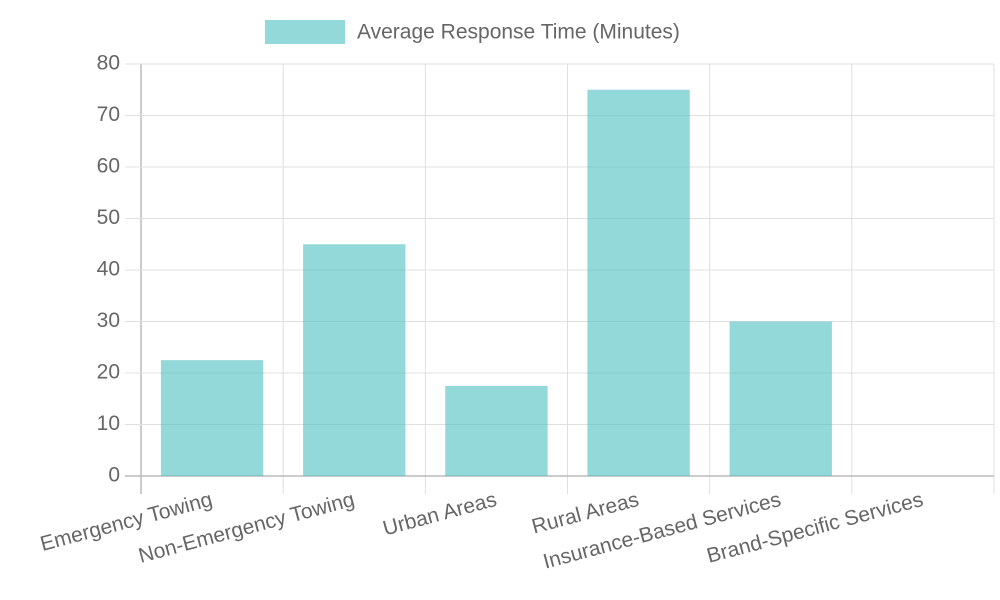  Describe the element at coordinates (662, 531) in the screenshot. I see `x-tick-label: Insurance-Based Services` at that location.